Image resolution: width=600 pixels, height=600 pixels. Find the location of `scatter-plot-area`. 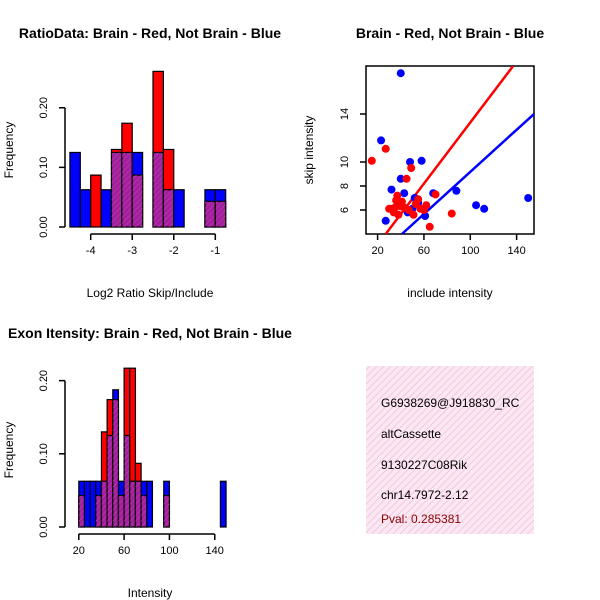

scatter-plot-area is located at coordinates (450, 150).